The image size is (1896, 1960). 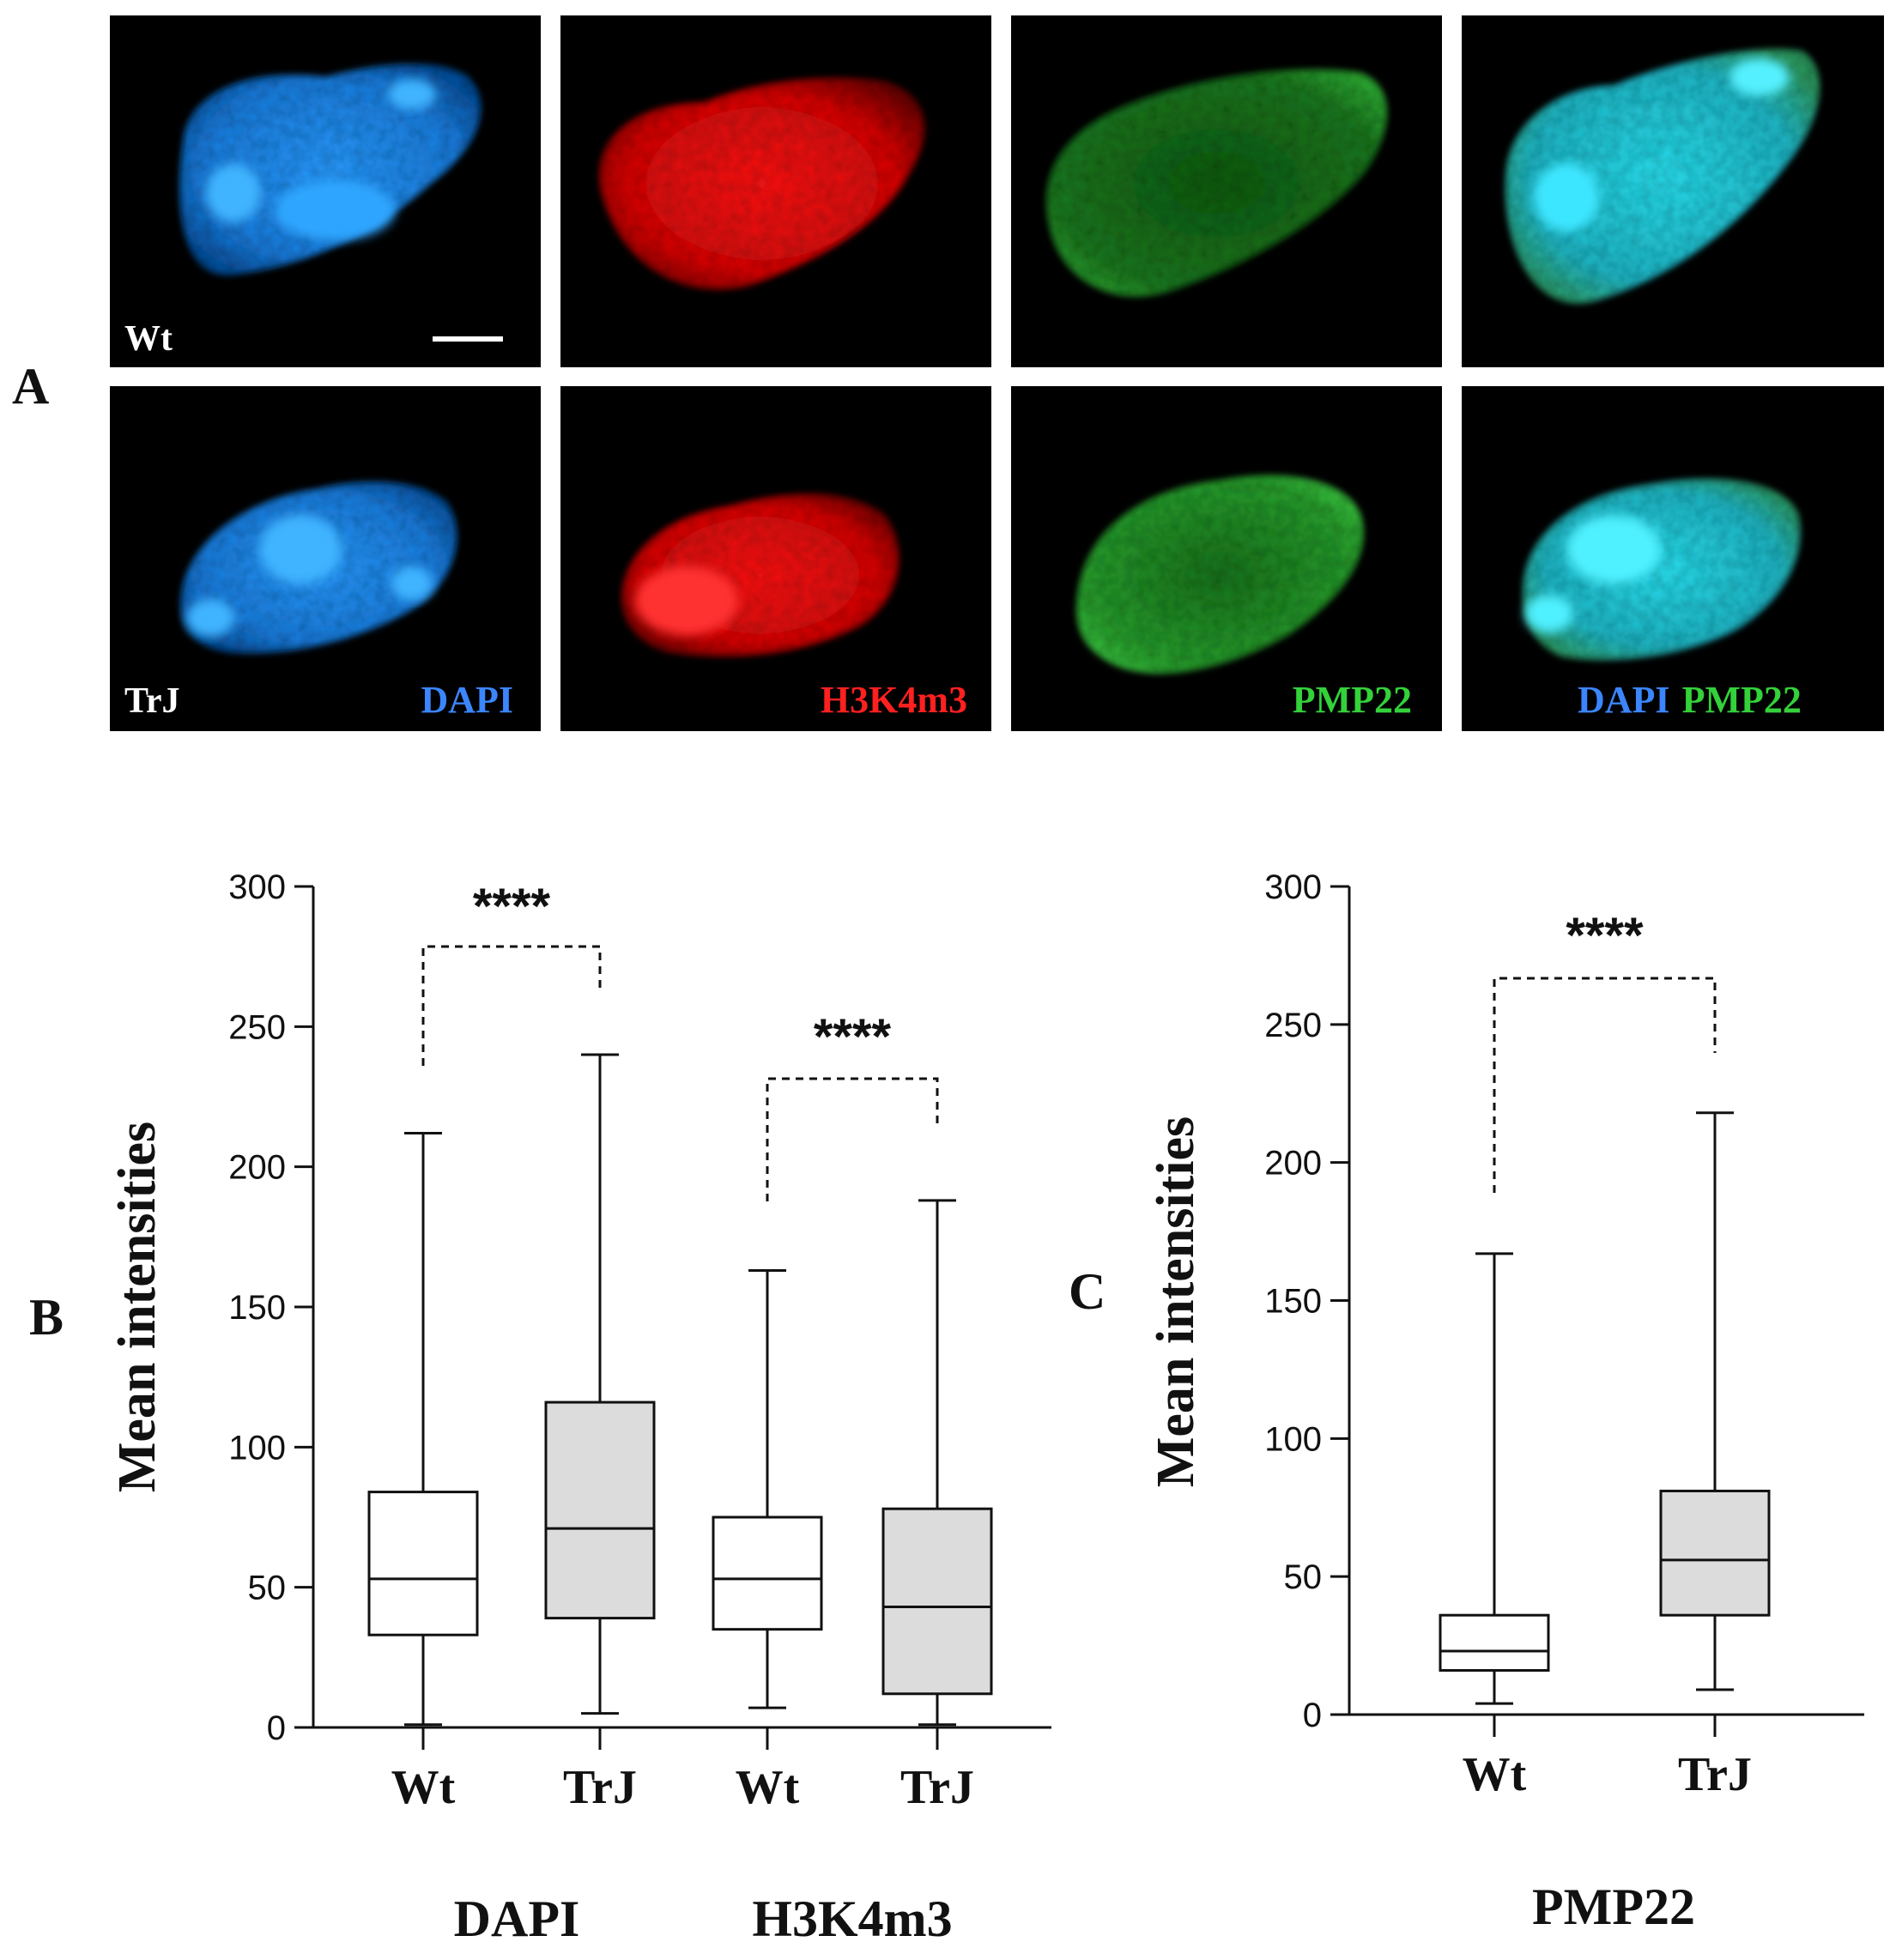 I want to click on box-dapi-wt, so click(x=423, y=1563).